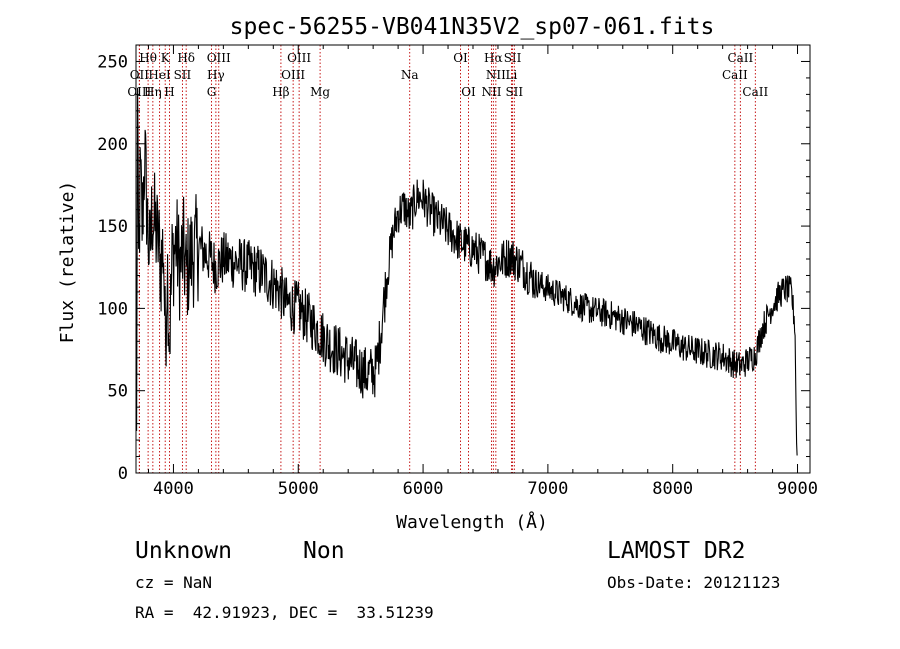  What do you see at coordinates (493, 58) in the screenshot?
I see `line-marker-label: Hα` at bounding box center [493, 58].